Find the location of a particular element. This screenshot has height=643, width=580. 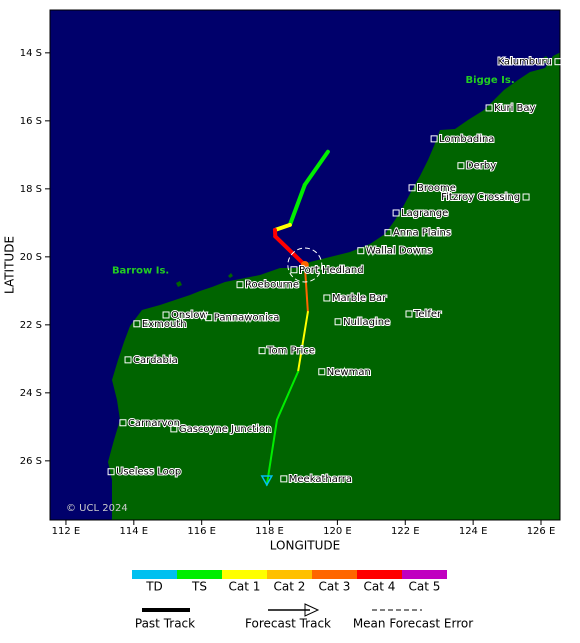

legend-label: Past Track is located at coordinates (165, 624).